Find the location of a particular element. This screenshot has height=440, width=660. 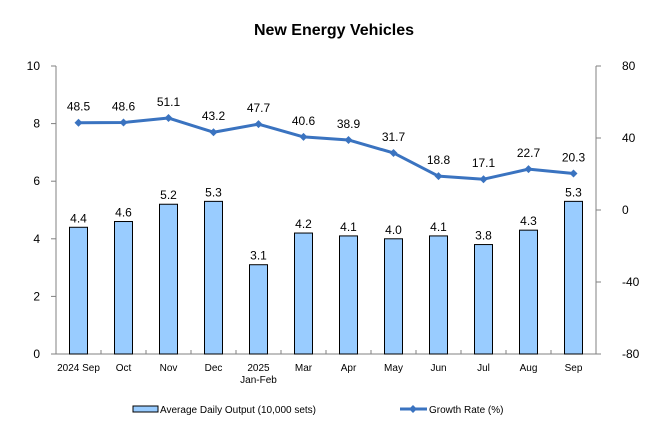

bar-value-label: 4.3 is located at coordinates (528, 221).